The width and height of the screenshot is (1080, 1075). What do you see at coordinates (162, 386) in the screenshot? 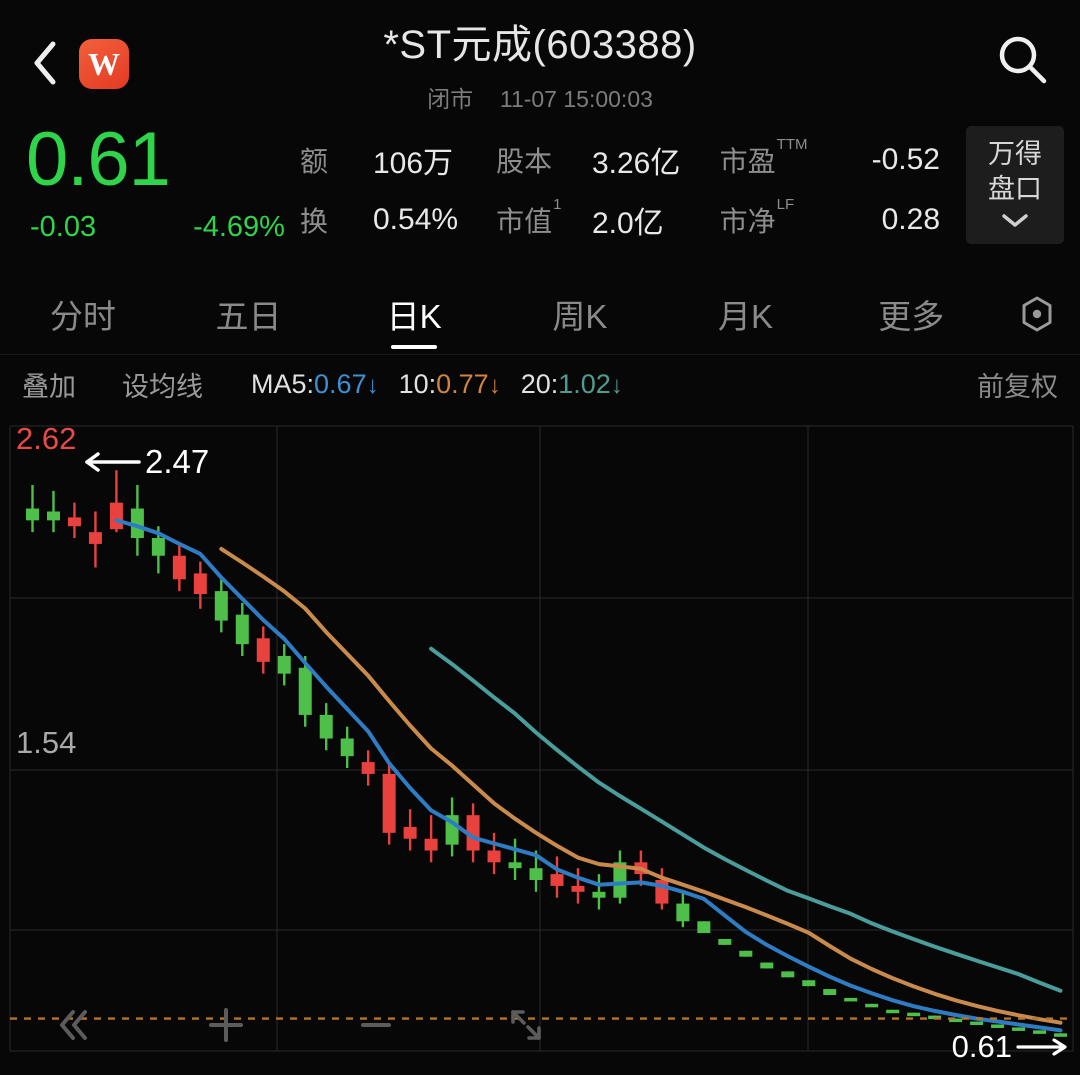
I see `set-ma-button: 设均线` at bounding box center [162, 386].